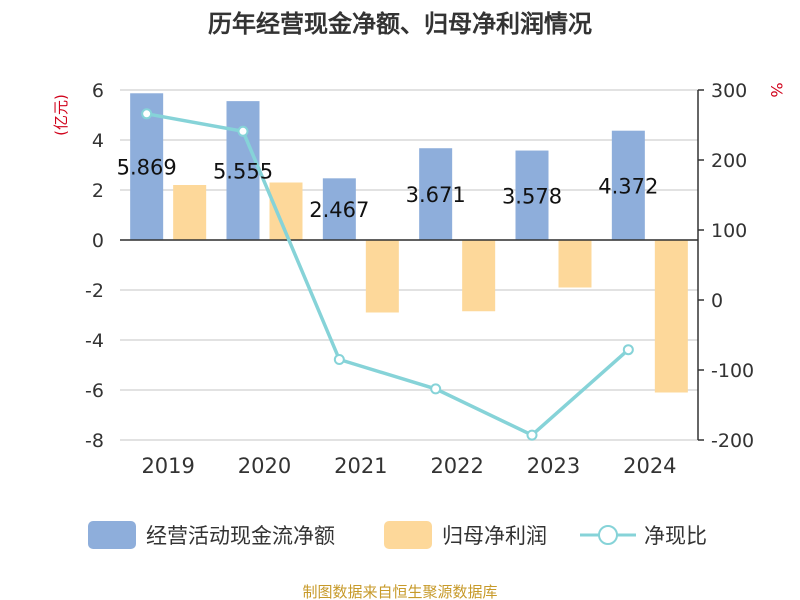  What do you see at coordinates (61, 115) in the screenshot?
I see `left-axis-unit: (亿元)` at bounding box center [61, 115].